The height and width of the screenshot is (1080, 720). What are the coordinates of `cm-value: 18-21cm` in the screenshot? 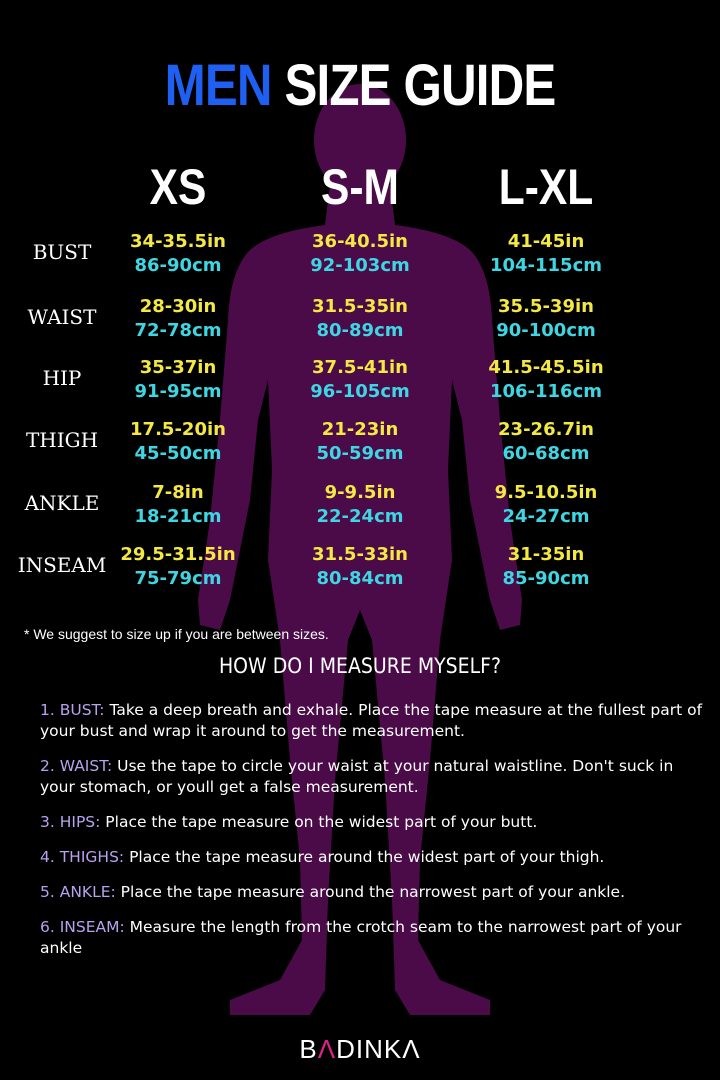 It's located at (178, 516).